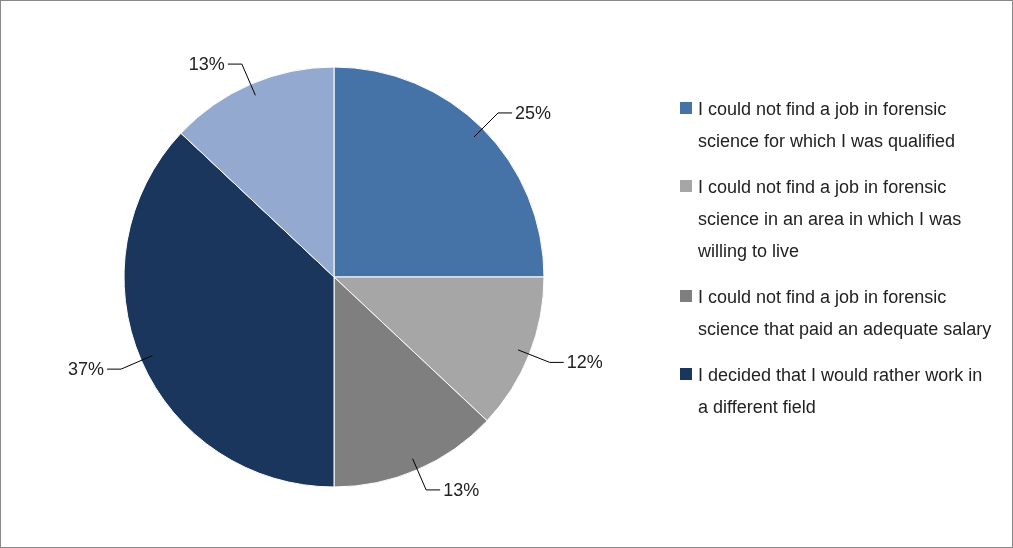  Describe the element at coordinates (845, 313) in the screenshot. I see `legend-label: I could not find a job in forensic science that paid an adequate salary` at that location.